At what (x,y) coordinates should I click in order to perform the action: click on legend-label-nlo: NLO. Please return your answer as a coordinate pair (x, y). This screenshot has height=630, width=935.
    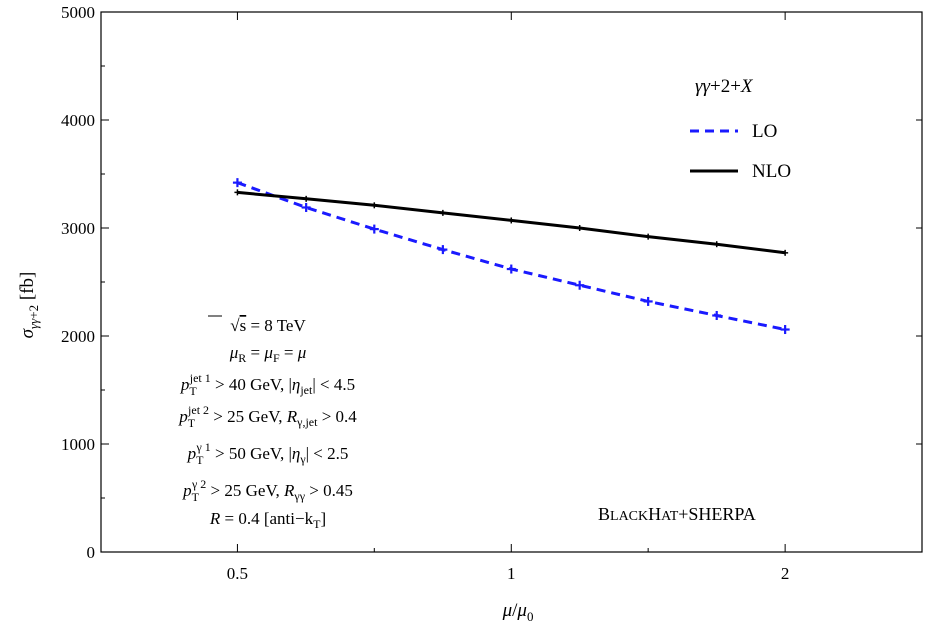
    Looking at the image, I should click on (771, 171).